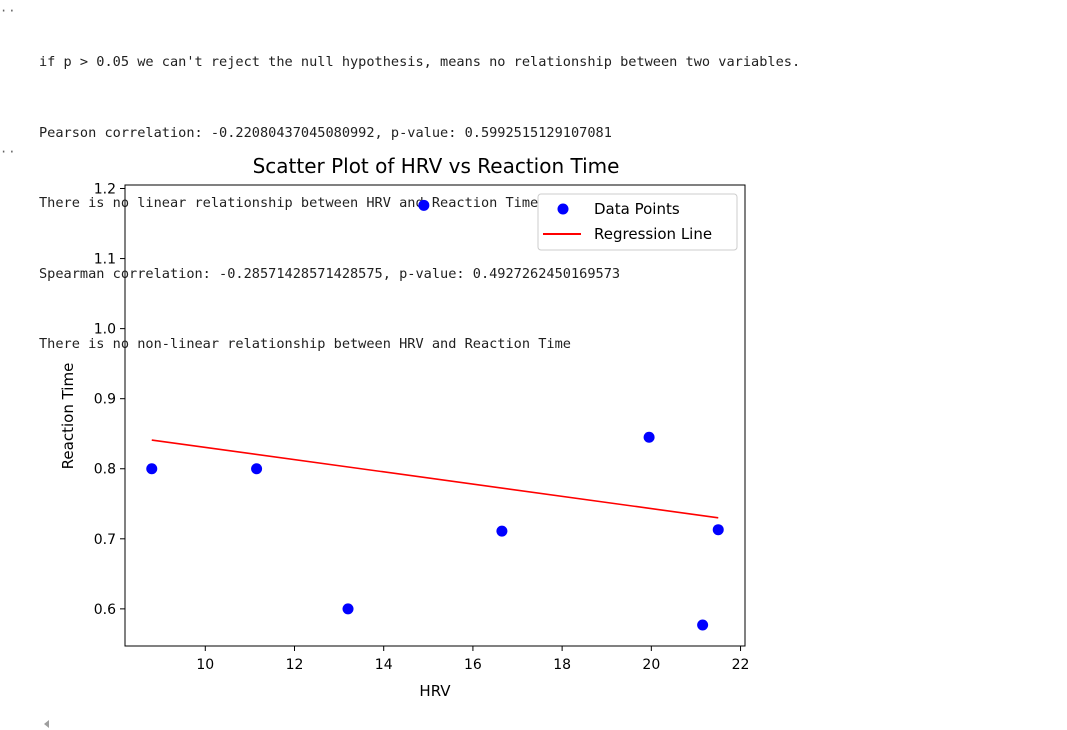 This screenshot has width=1067, height=730. What do you see at coordinates (435, 479) in the screenshot?
I see `regression-line` at bounding box center [435, 479].